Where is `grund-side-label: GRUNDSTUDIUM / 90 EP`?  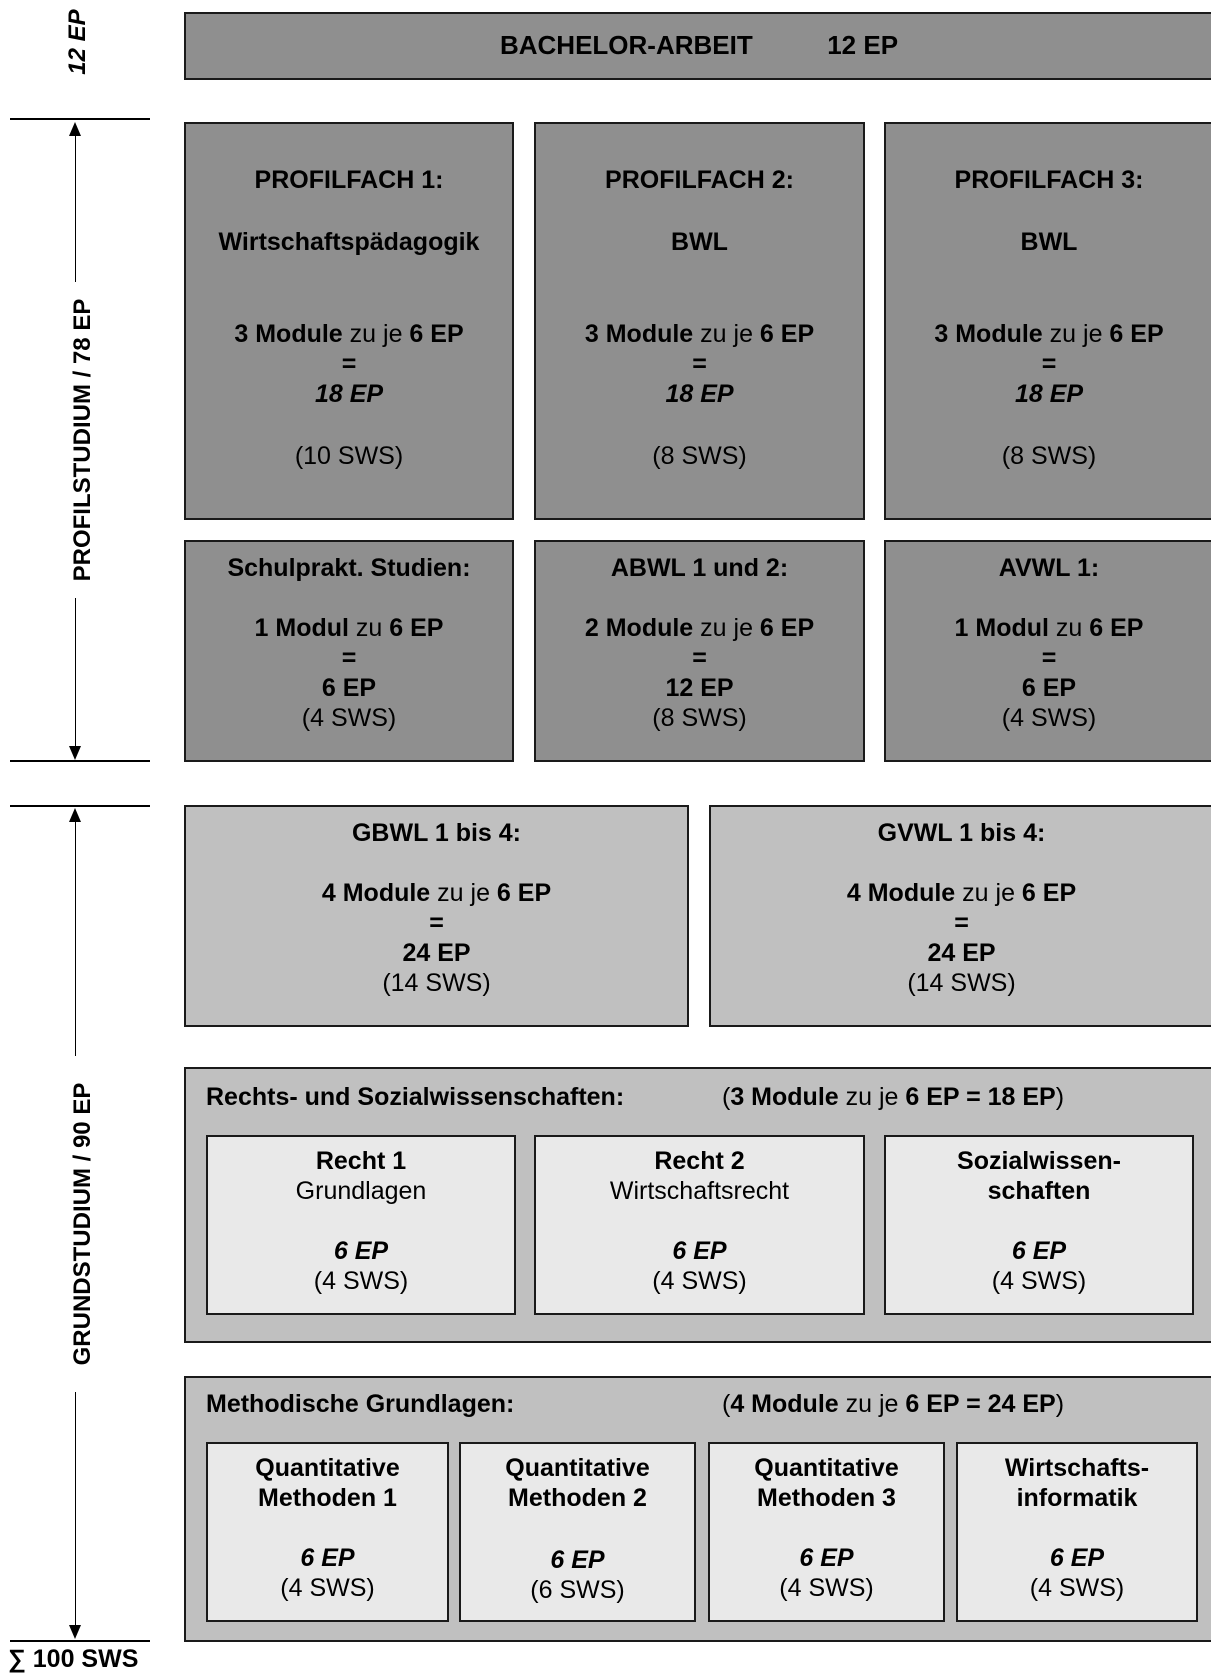
grund-side-label: GRUNDSTUDIUM / 90 EP is located at coordinates (83, 1224).